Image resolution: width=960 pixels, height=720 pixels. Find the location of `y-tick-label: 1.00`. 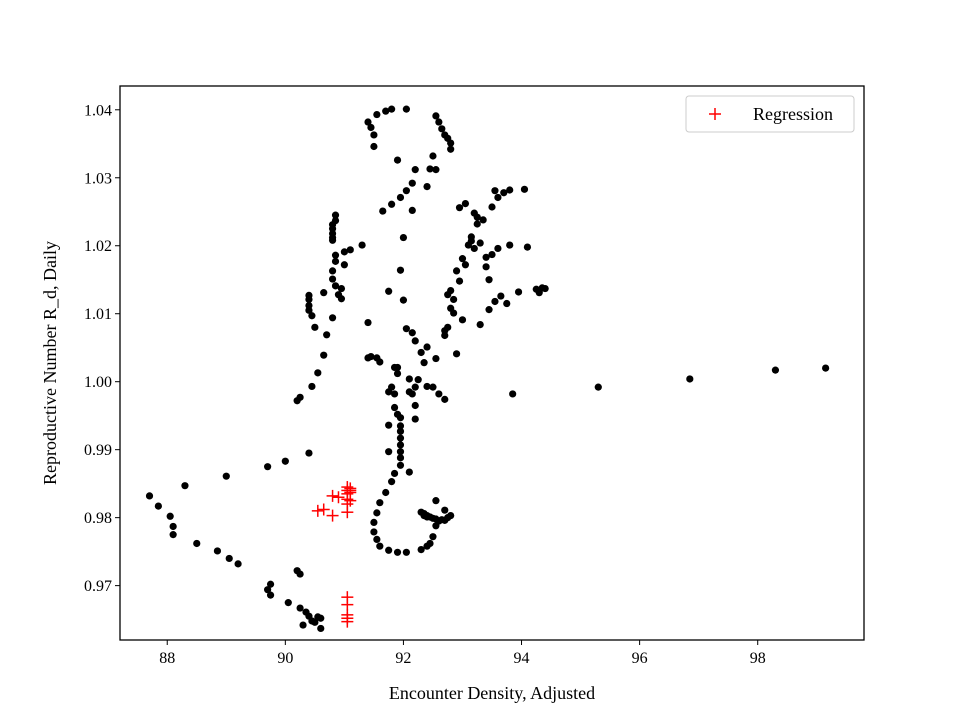

y-tick-label: 1.00 is located at coordinates (98, 382).